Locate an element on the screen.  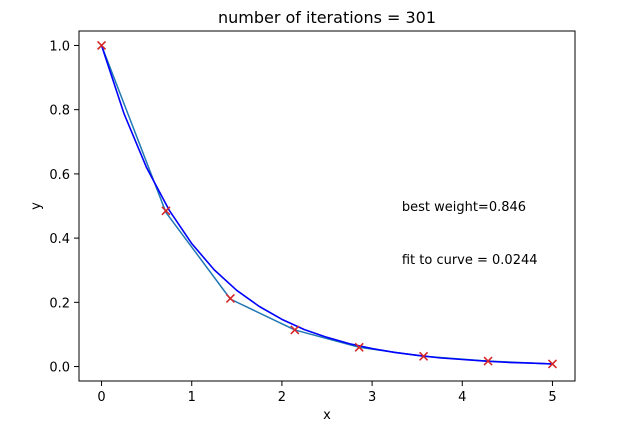
annotation-text: best weight=0.846 is located at coordinates (464, 207).